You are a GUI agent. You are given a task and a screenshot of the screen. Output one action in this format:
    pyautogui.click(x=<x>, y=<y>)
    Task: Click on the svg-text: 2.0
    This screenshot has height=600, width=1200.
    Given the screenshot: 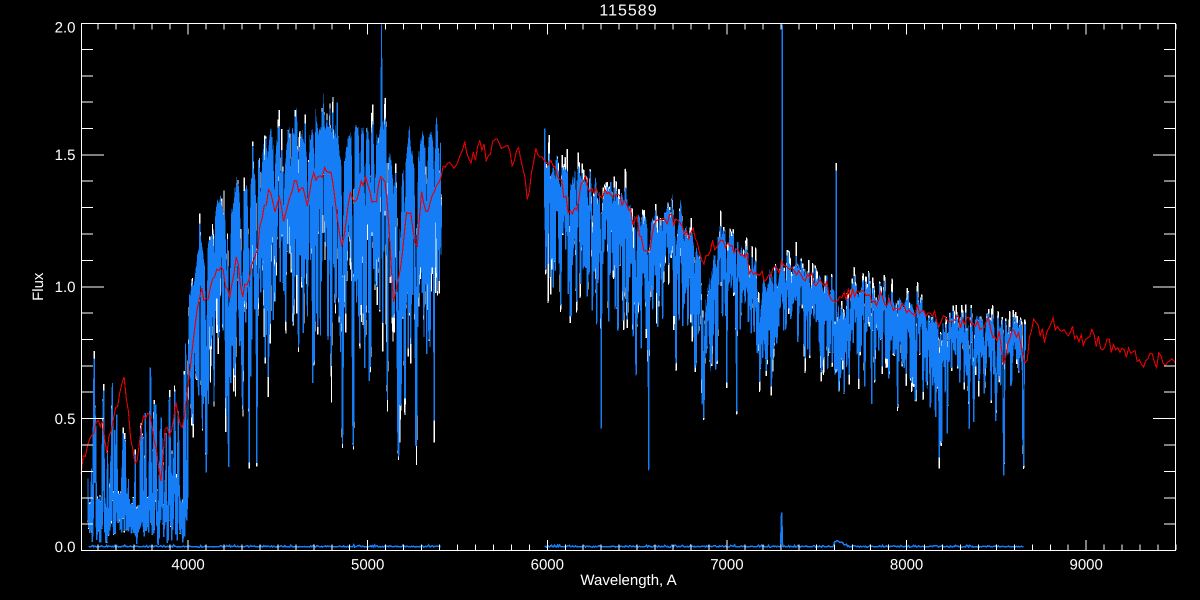 What is the action you would take?
    pyautogui.click(x=65, y=28)
    